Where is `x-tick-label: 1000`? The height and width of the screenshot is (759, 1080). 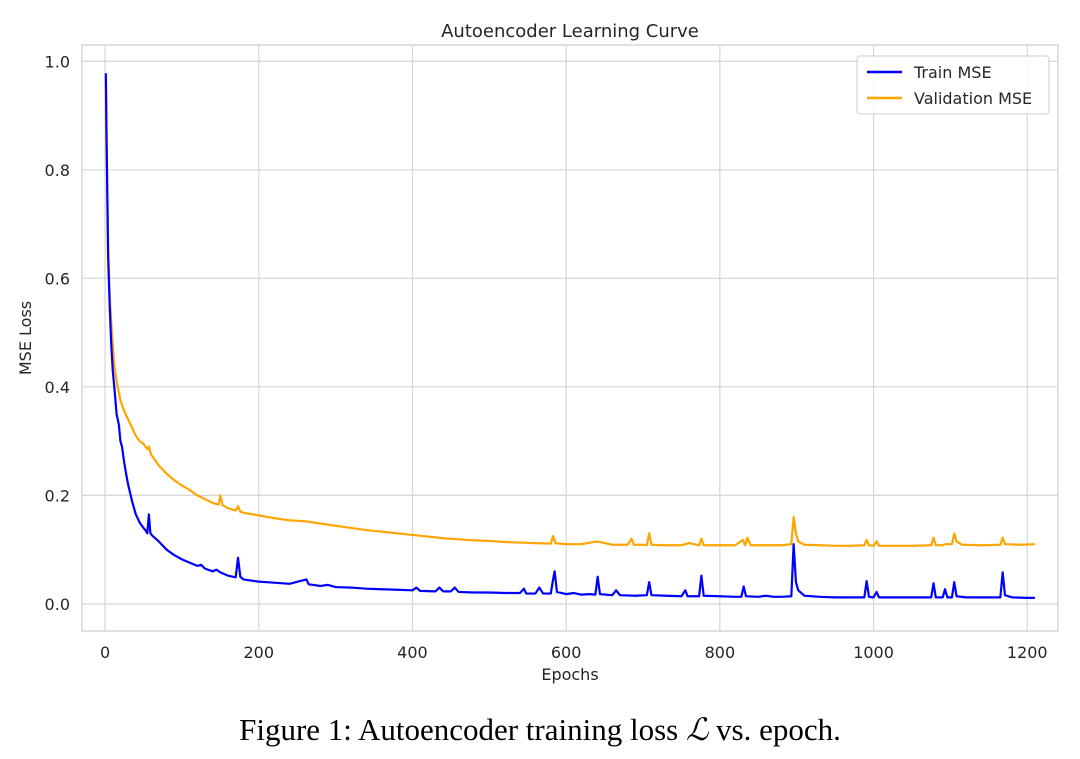
x-tick-label: 1000 is located at coordinates (873, 652).